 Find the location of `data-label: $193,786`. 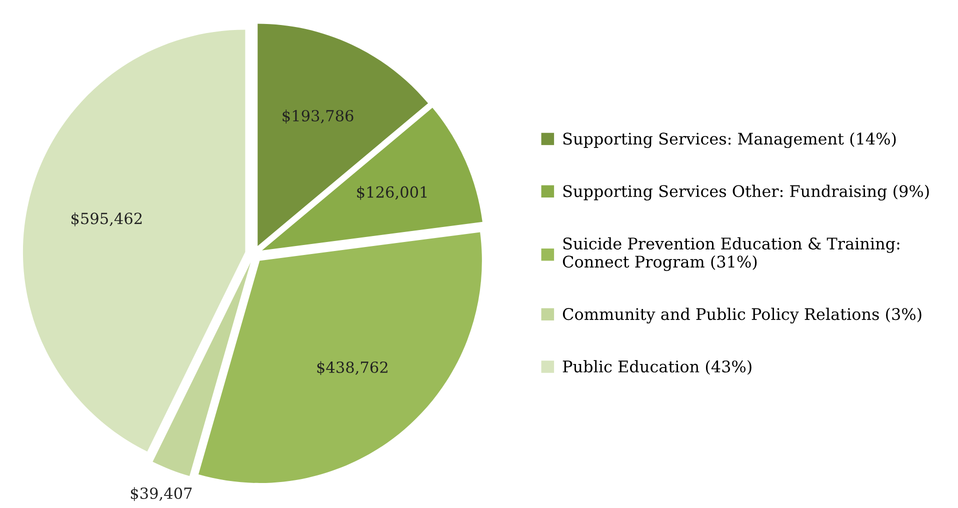

data-label: $193,786 is located at coordinates (318, 117).